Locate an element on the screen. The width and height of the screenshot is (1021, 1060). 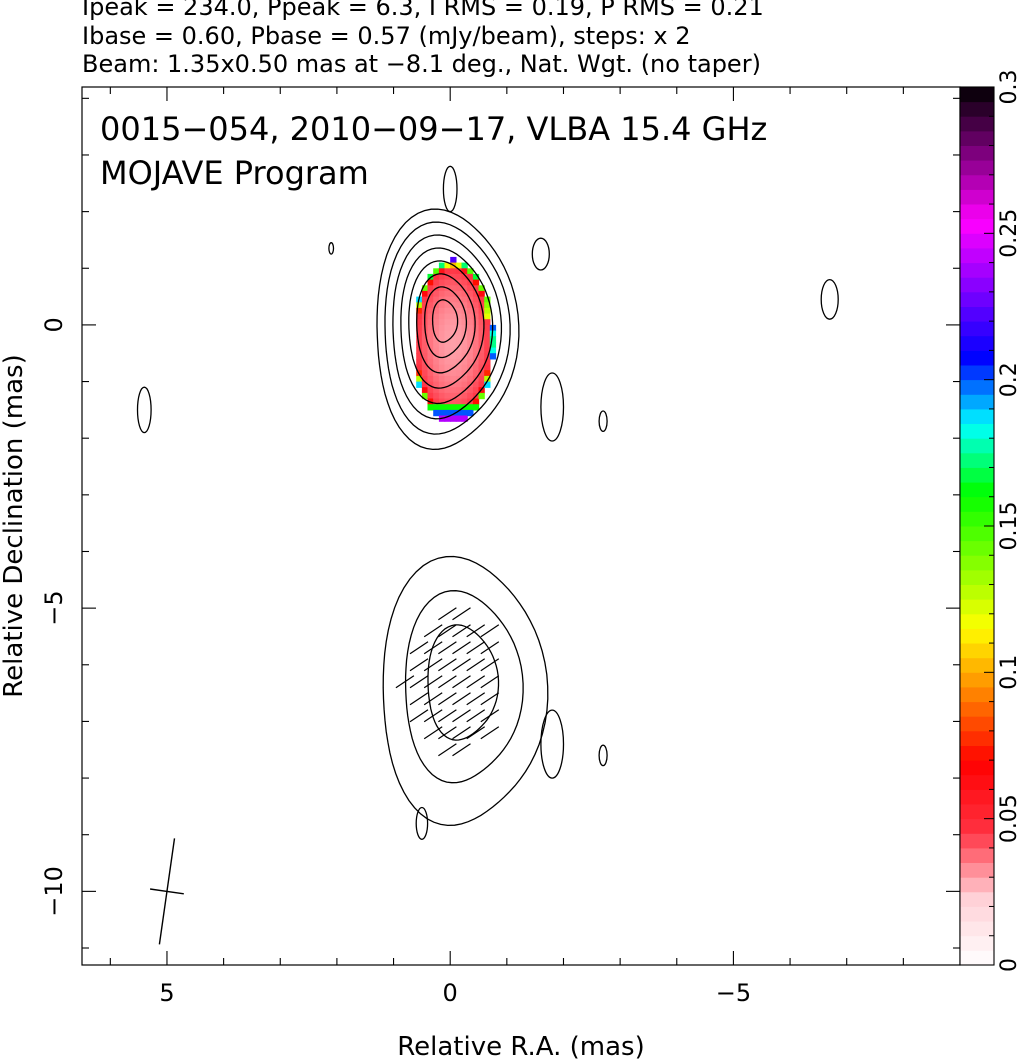
plot-title: 0015−054, 2010−09−17, VLBA 15.4 GHz is located at coordinates (433, 129).